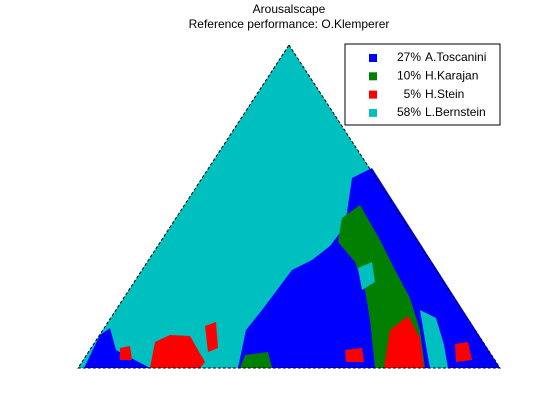 This screenshot has width=560, height=420. Describe the element at coordinates (289, 9) in the screenshot. I see `chart-title: Arousalscape` at that location.